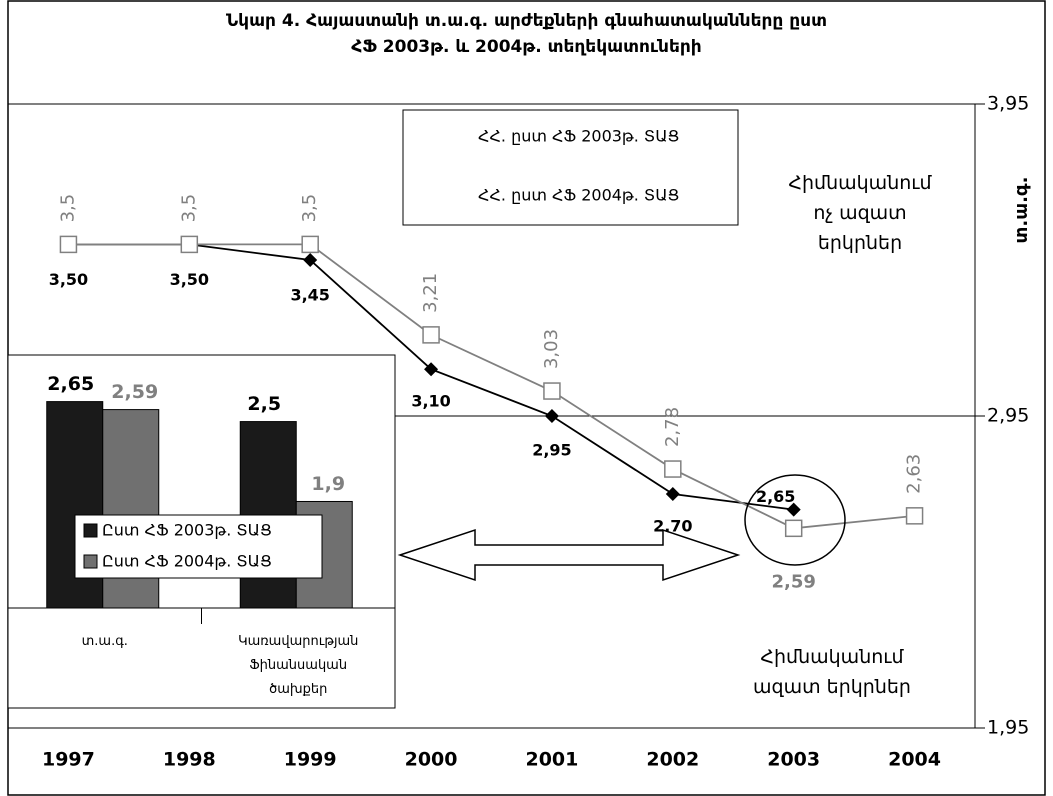  I want to click on x-tick-label: 1998, so click(189, 760).